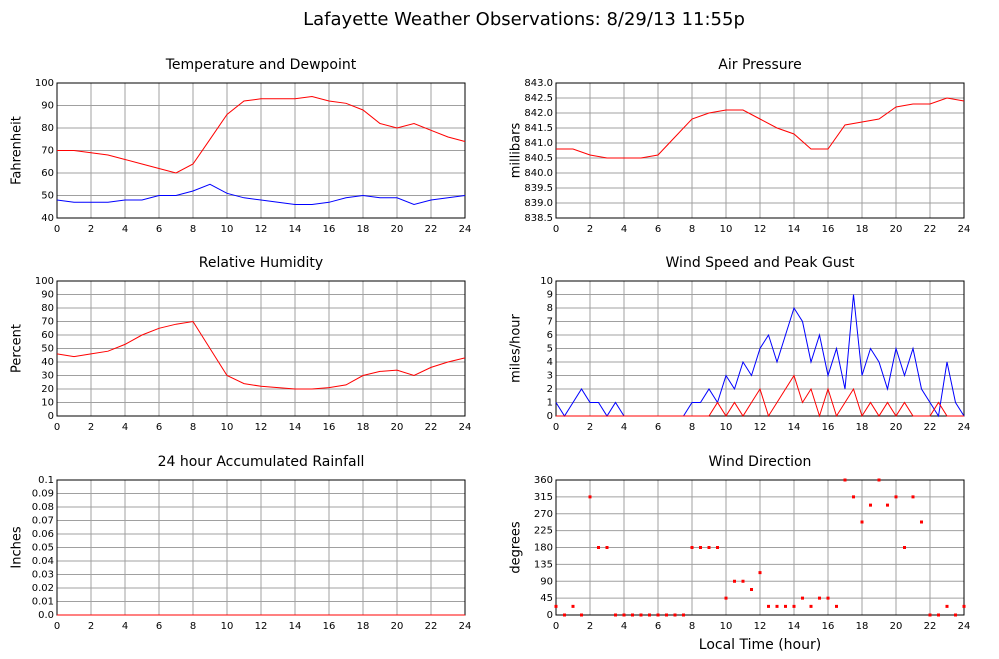  Describe the element at coordinates (760, 645) in the screenshot. I see `x-axis-label: Local Time (hour)` at that location.